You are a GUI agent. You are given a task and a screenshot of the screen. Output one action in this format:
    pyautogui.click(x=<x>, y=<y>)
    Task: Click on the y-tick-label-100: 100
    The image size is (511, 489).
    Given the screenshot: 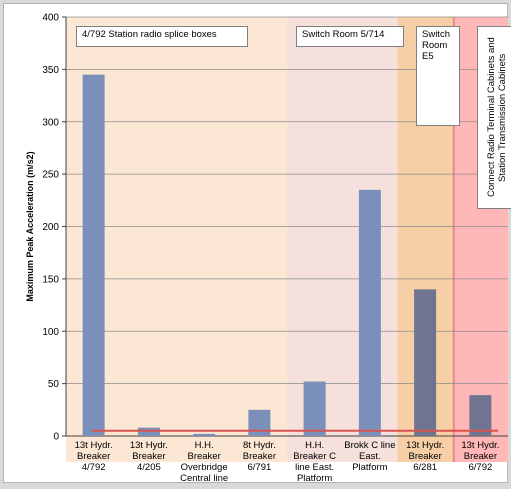 What is the action you would take?
    pyautogui.click(x=50, y=332)
    